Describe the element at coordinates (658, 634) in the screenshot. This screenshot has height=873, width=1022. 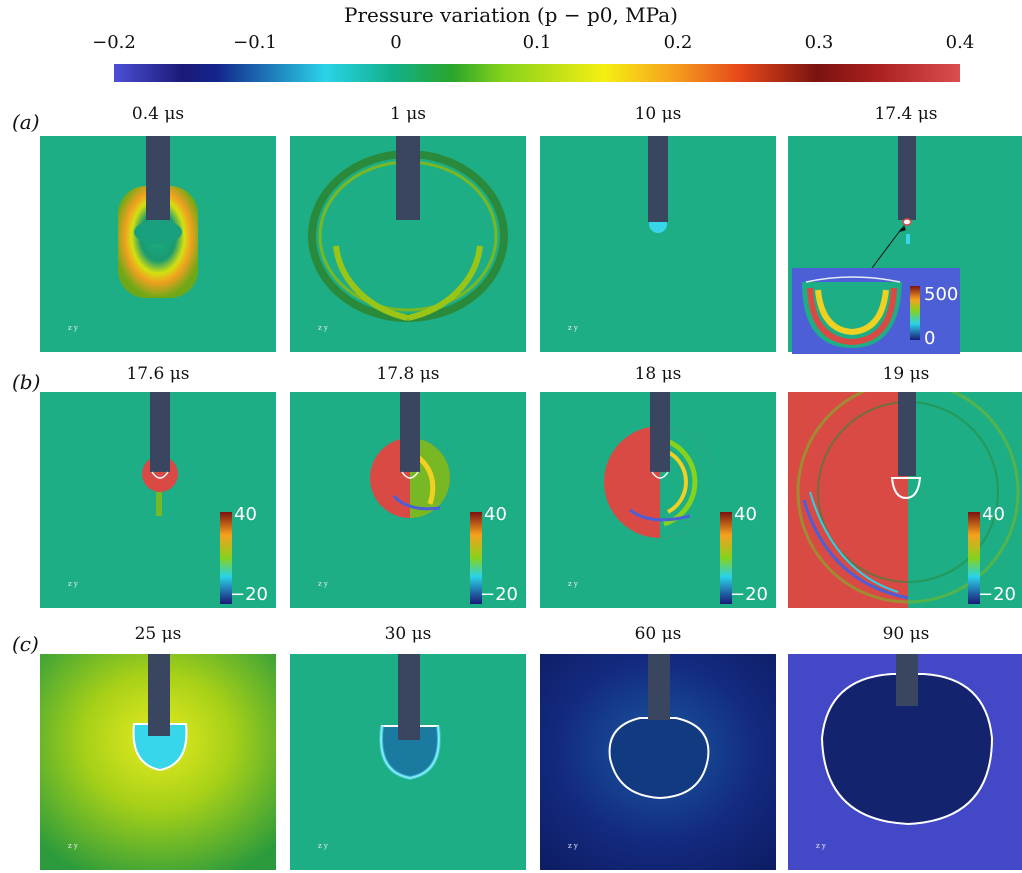
I see `panel-time: 60 μs` at that location.